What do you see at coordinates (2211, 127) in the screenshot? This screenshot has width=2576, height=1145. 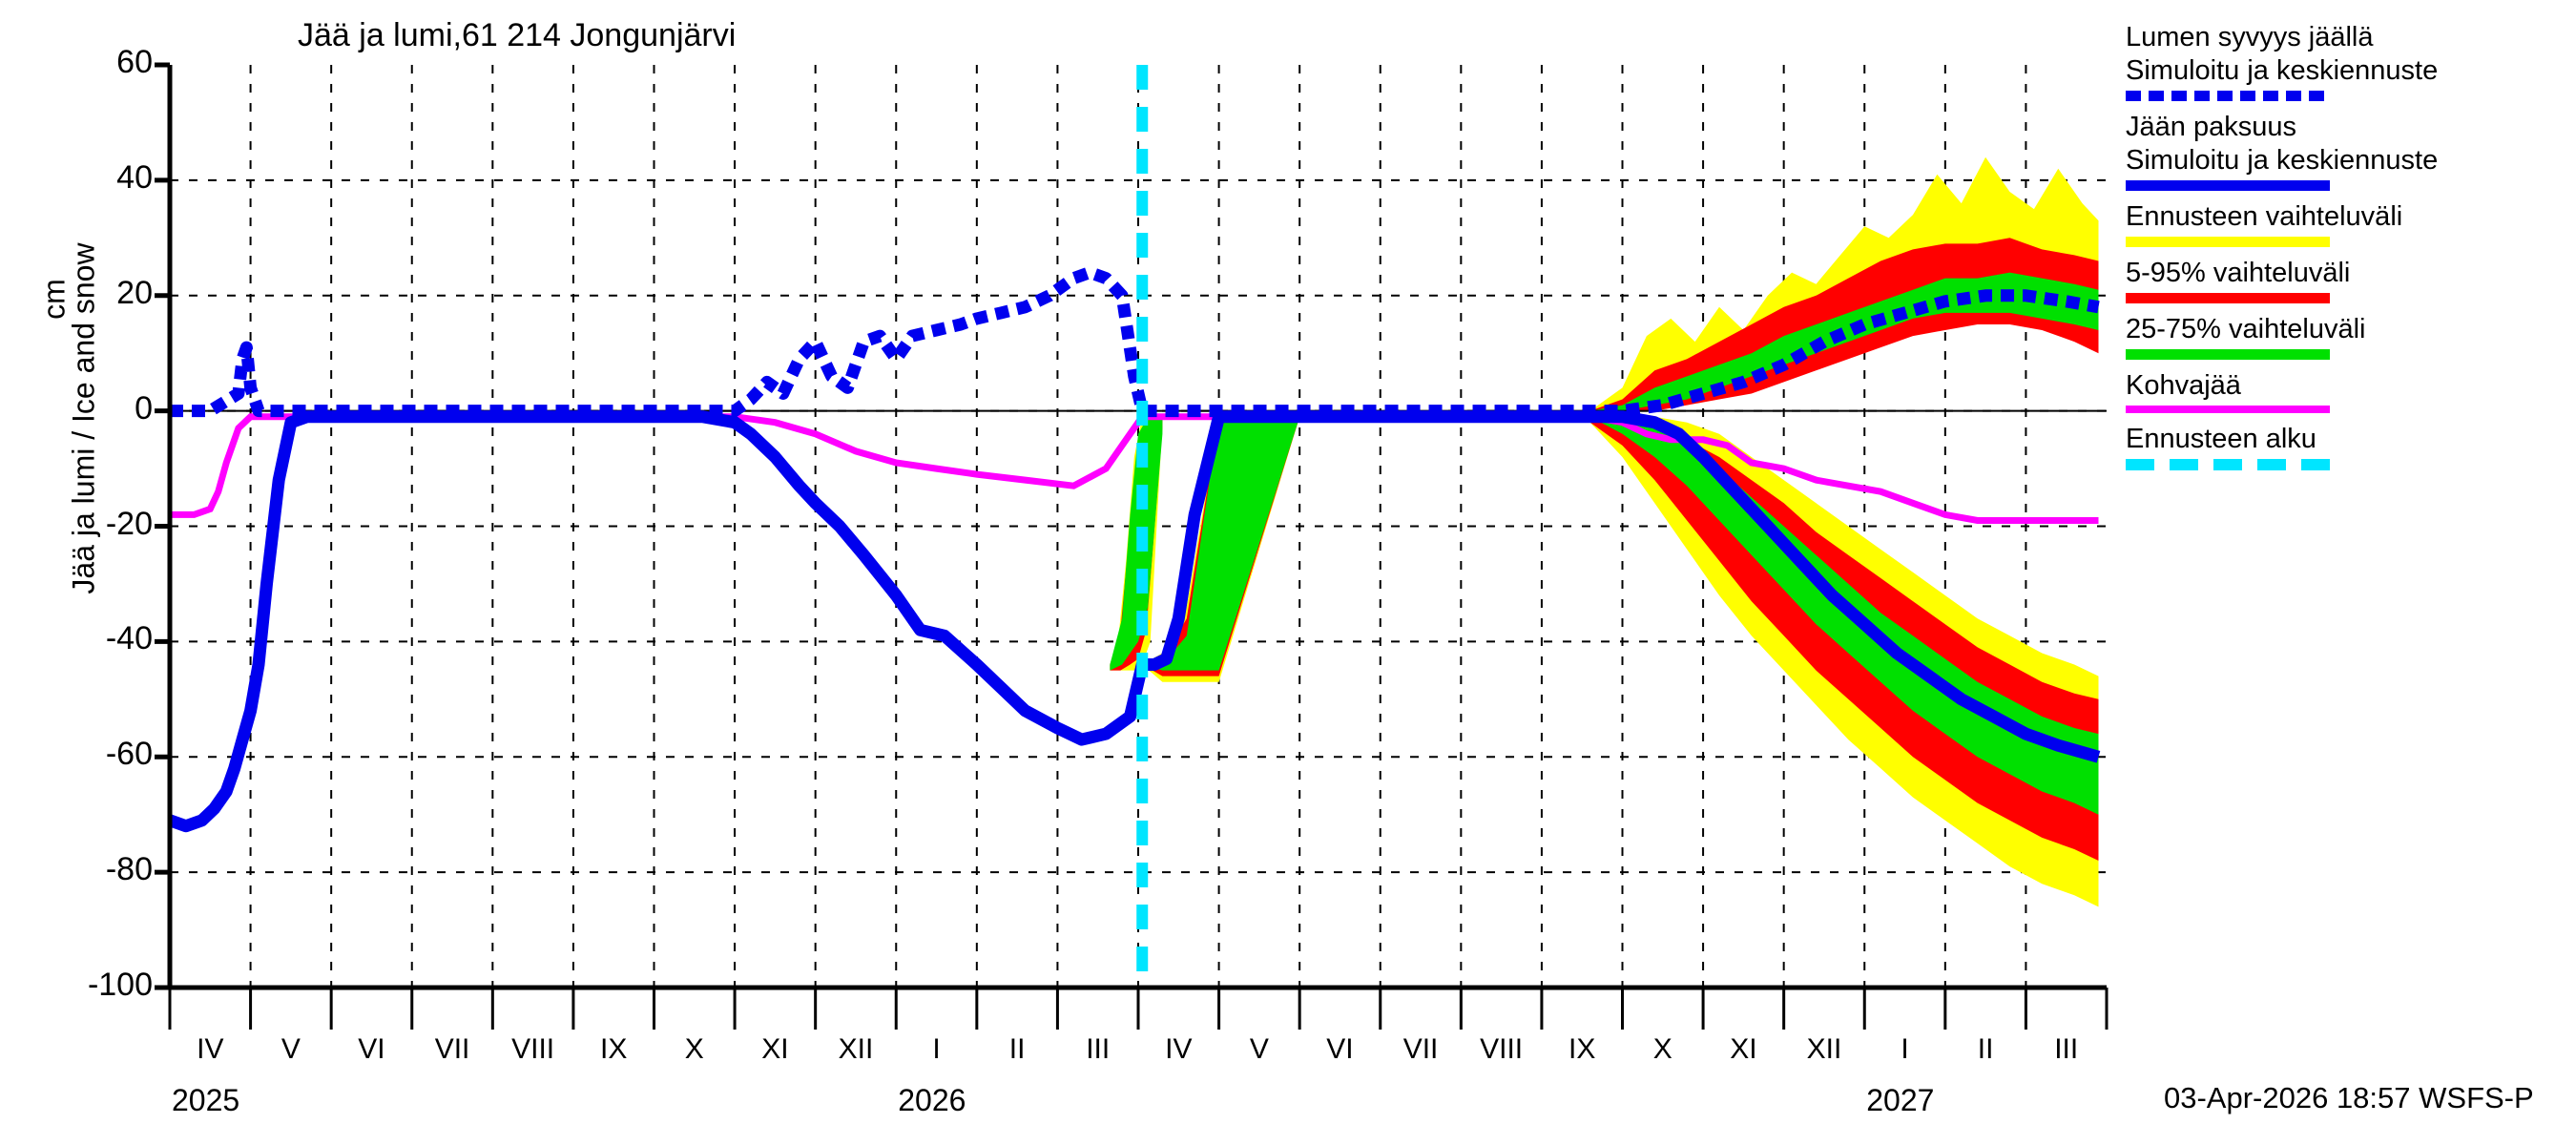 I see `legend-item-label: Jään paksuus` at bounding box center [2211, 127].